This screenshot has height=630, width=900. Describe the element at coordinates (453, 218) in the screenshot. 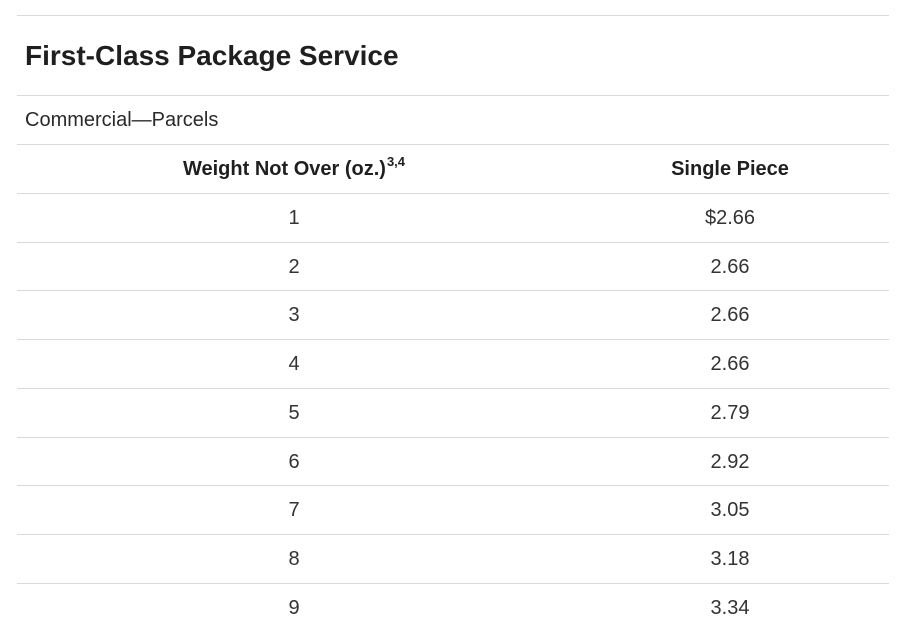

I see `table-row: 1 $2.66` at that location.